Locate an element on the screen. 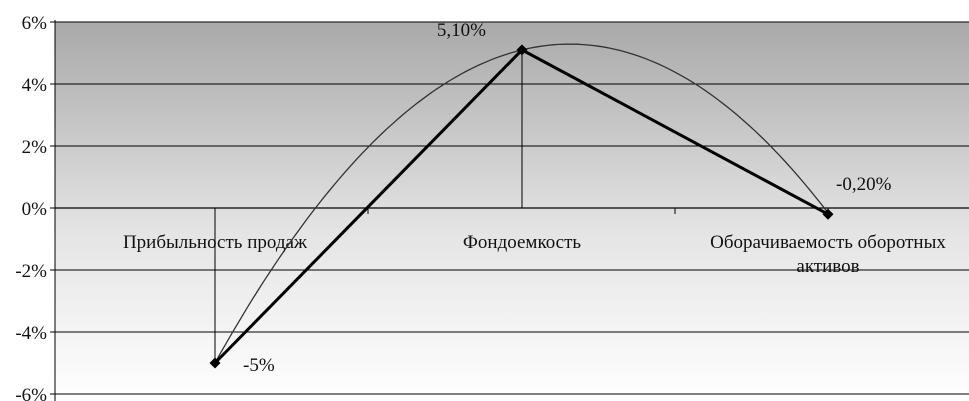 This screenshot has width=969, height=401. y-tick-labels: 6% 4% 2% 0% -2% -4% -6% is located at coordinates (31, 207).